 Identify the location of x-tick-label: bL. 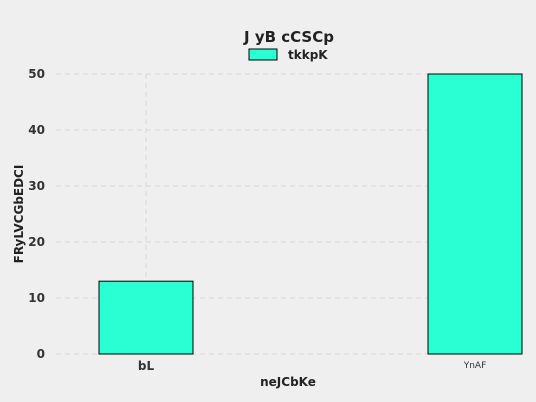
(146, 366).